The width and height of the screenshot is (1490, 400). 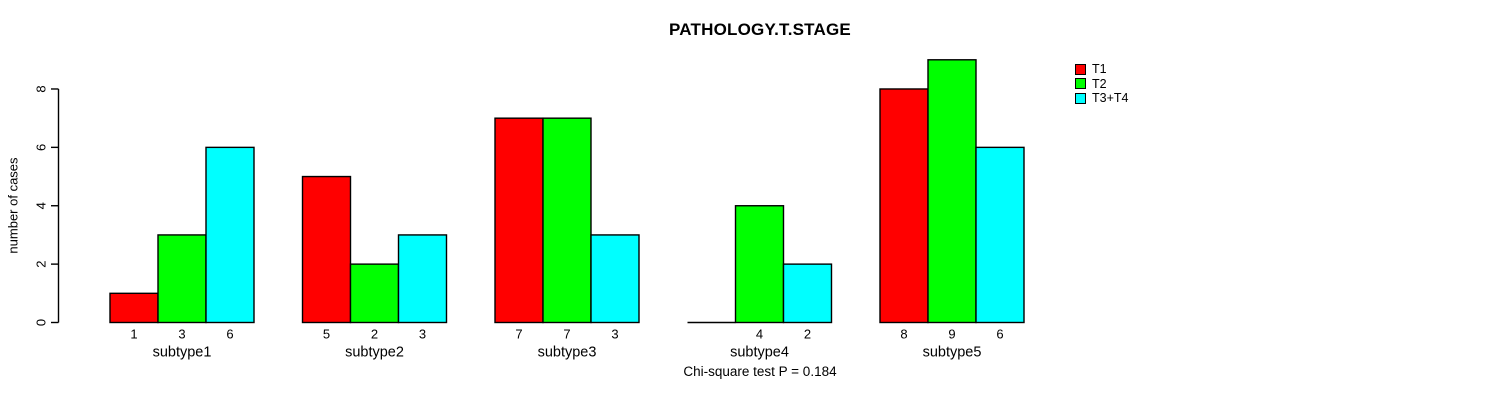 What do you see at coordinates (133, 334) in the screenshot?
I see `bar-value-label: 1` at bounding box center [133, 334].